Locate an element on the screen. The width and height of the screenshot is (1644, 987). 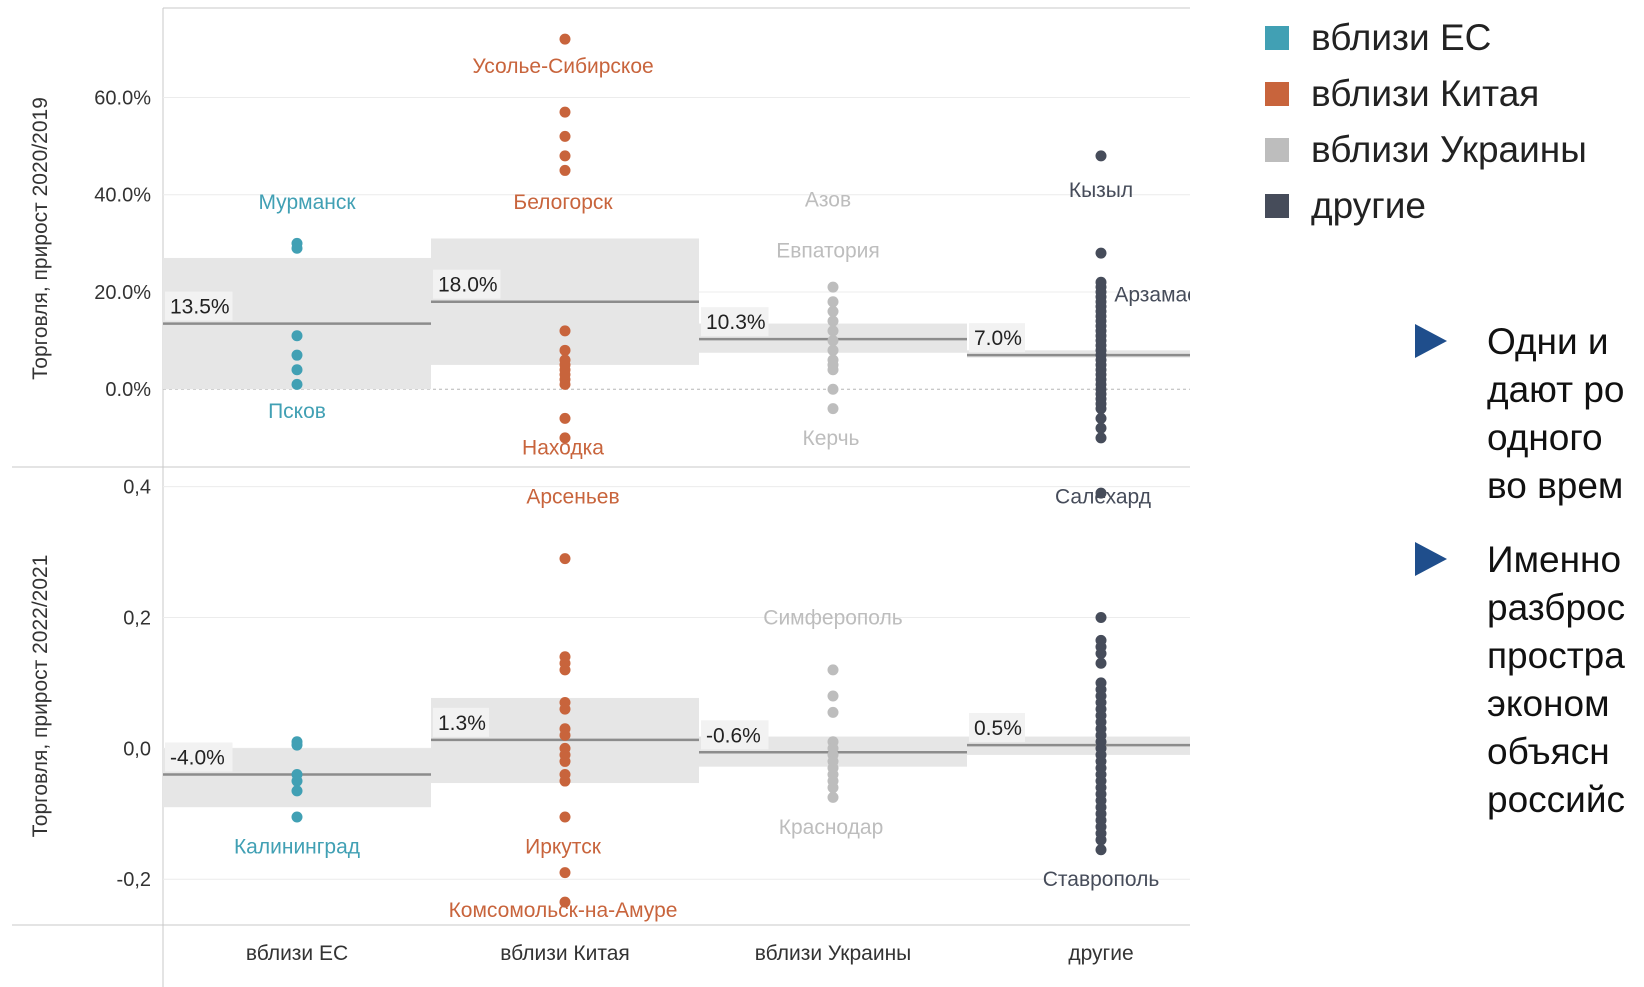
city-label: Керчь is located at coordinates (830, 438).